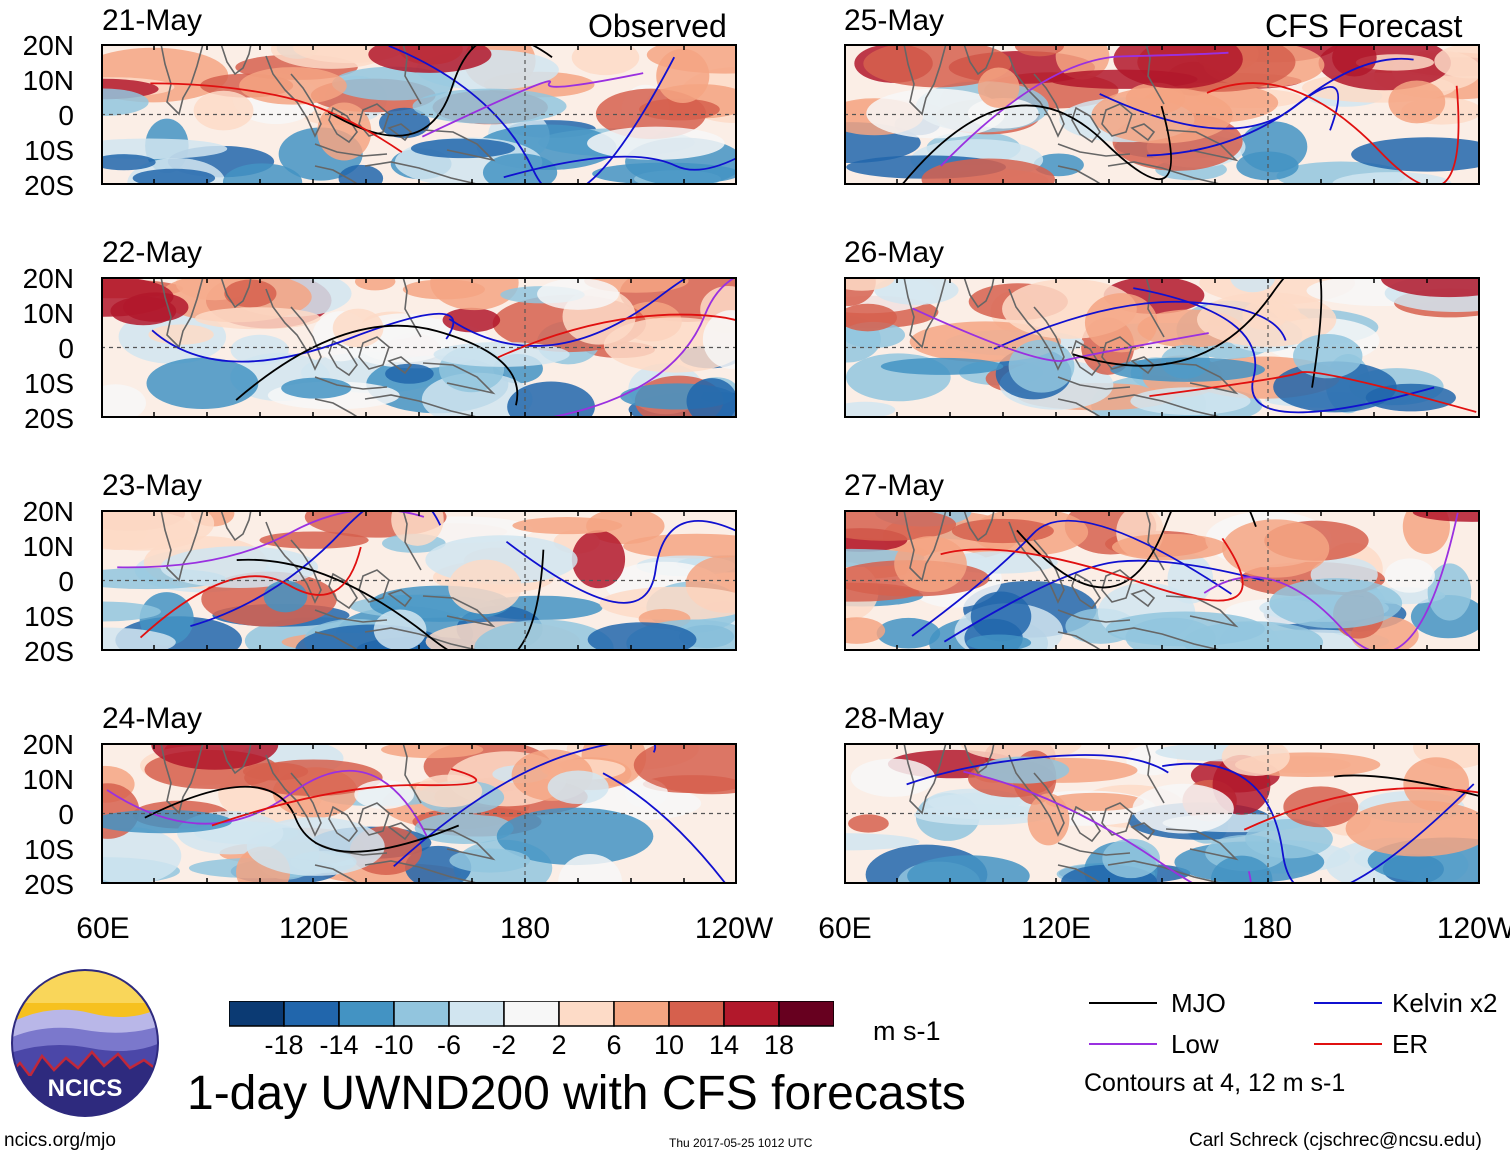  What do you see at coordinates (394, 1045) in the screenshot?
I see `colorbar-tick-label: -10` at bounding box center [394, 1045].